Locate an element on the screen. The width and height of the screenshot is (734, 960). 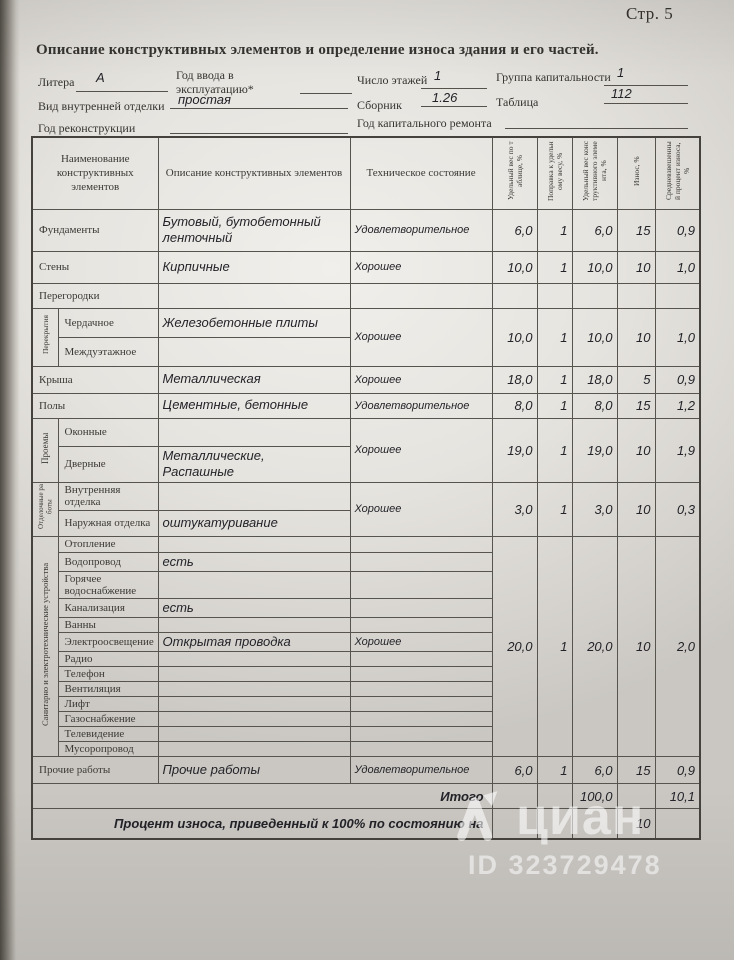
header-cell-desc: Описание конструктивных элементов is located at coordinates (254, 173).